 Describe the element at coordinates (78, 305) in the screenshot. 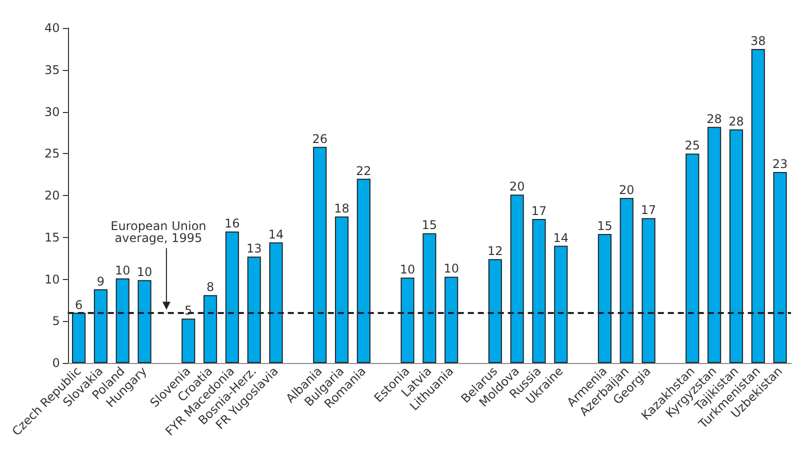

I see `data-label: 6` at that location.